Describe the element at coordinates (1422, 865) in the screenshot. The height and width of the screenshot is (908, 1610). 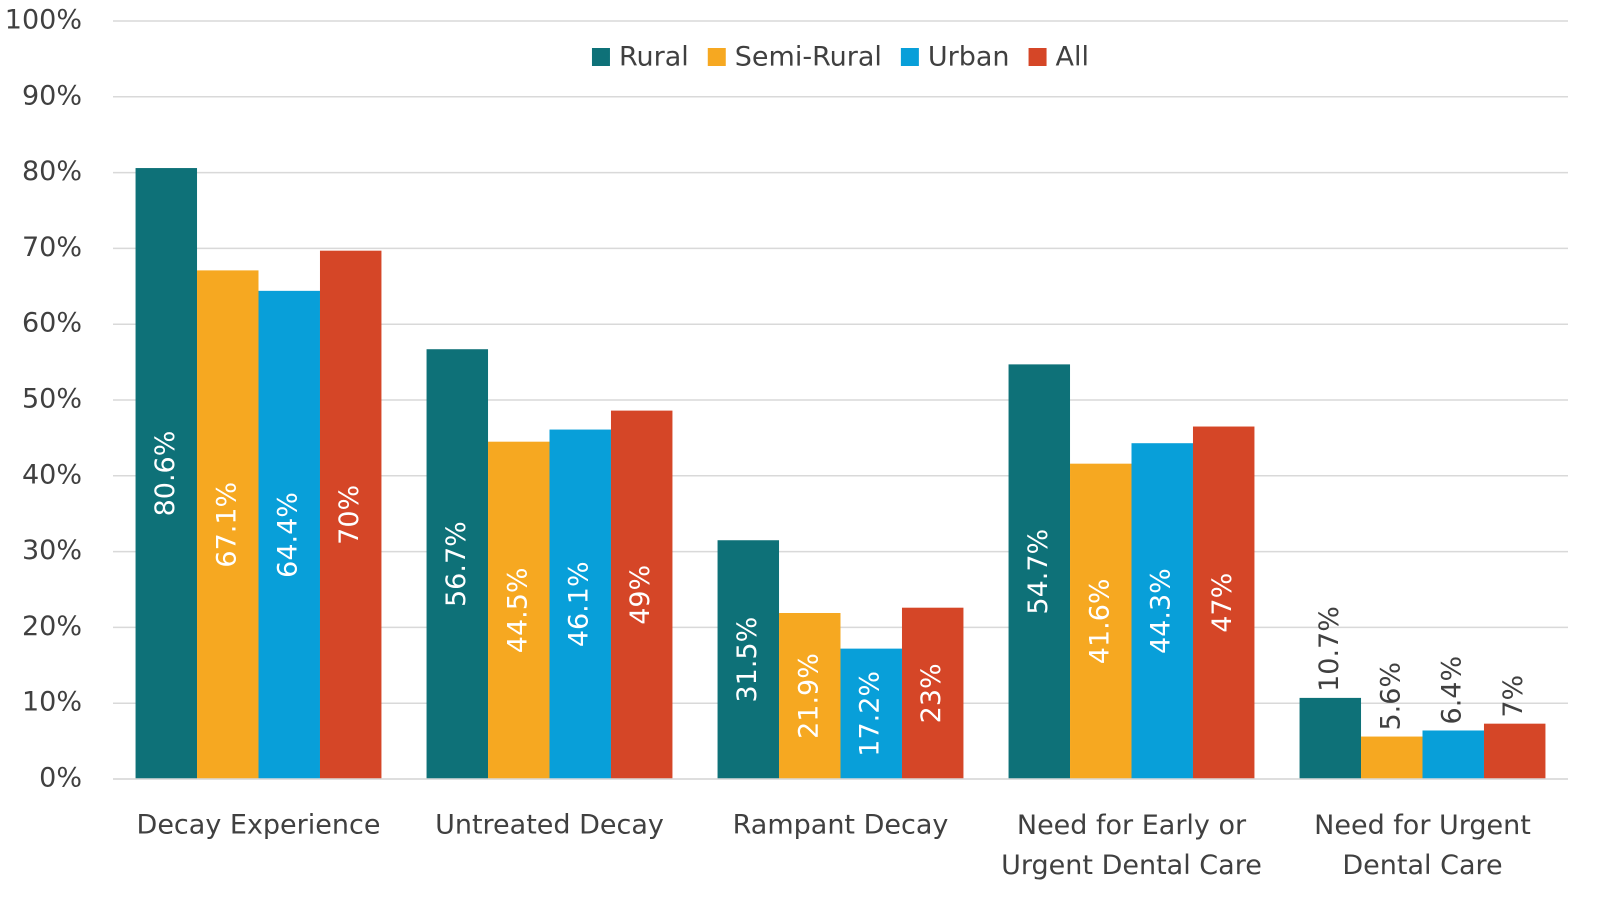
I see `x-tick-label-line: Dental Care` at that location.